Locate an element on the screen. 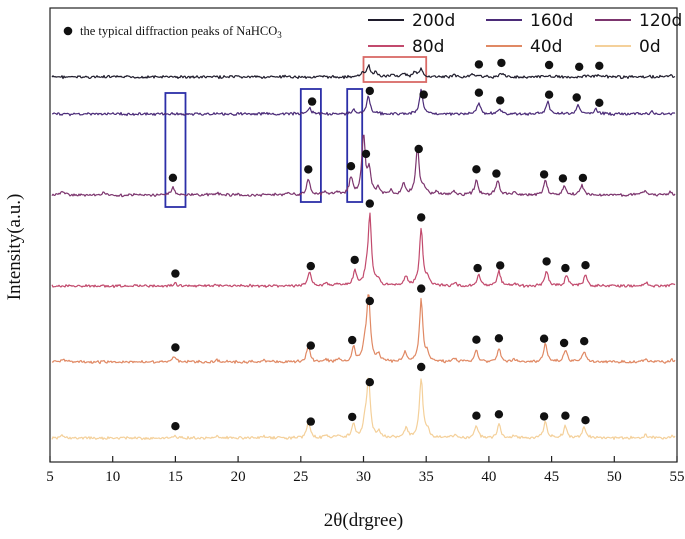  series-160d-line is located at coordinates (364, 102).